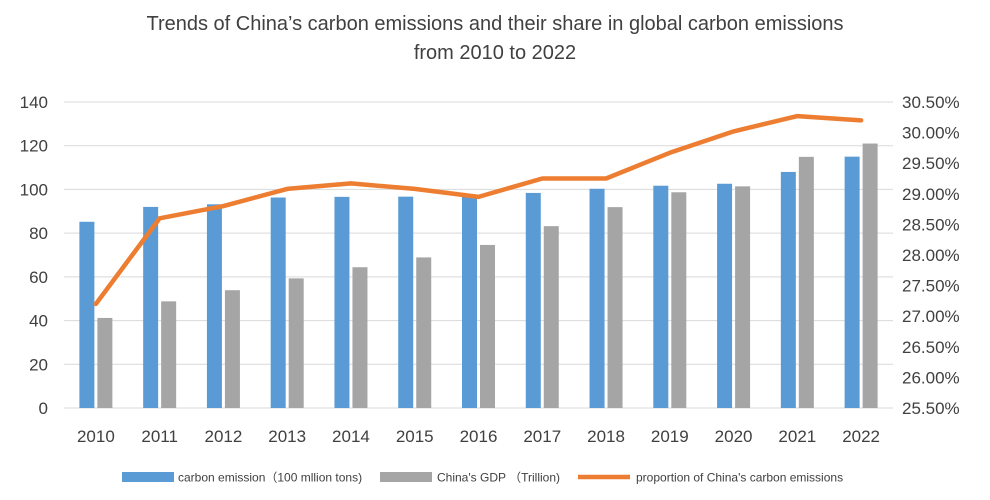 The image size is (990, 500). What do you see at coordinates (270, 478) in the screenshot?
I see `legend-carbon-emission-label: carbon emission（100 mllion tons)` at bounding box center [270, 478].